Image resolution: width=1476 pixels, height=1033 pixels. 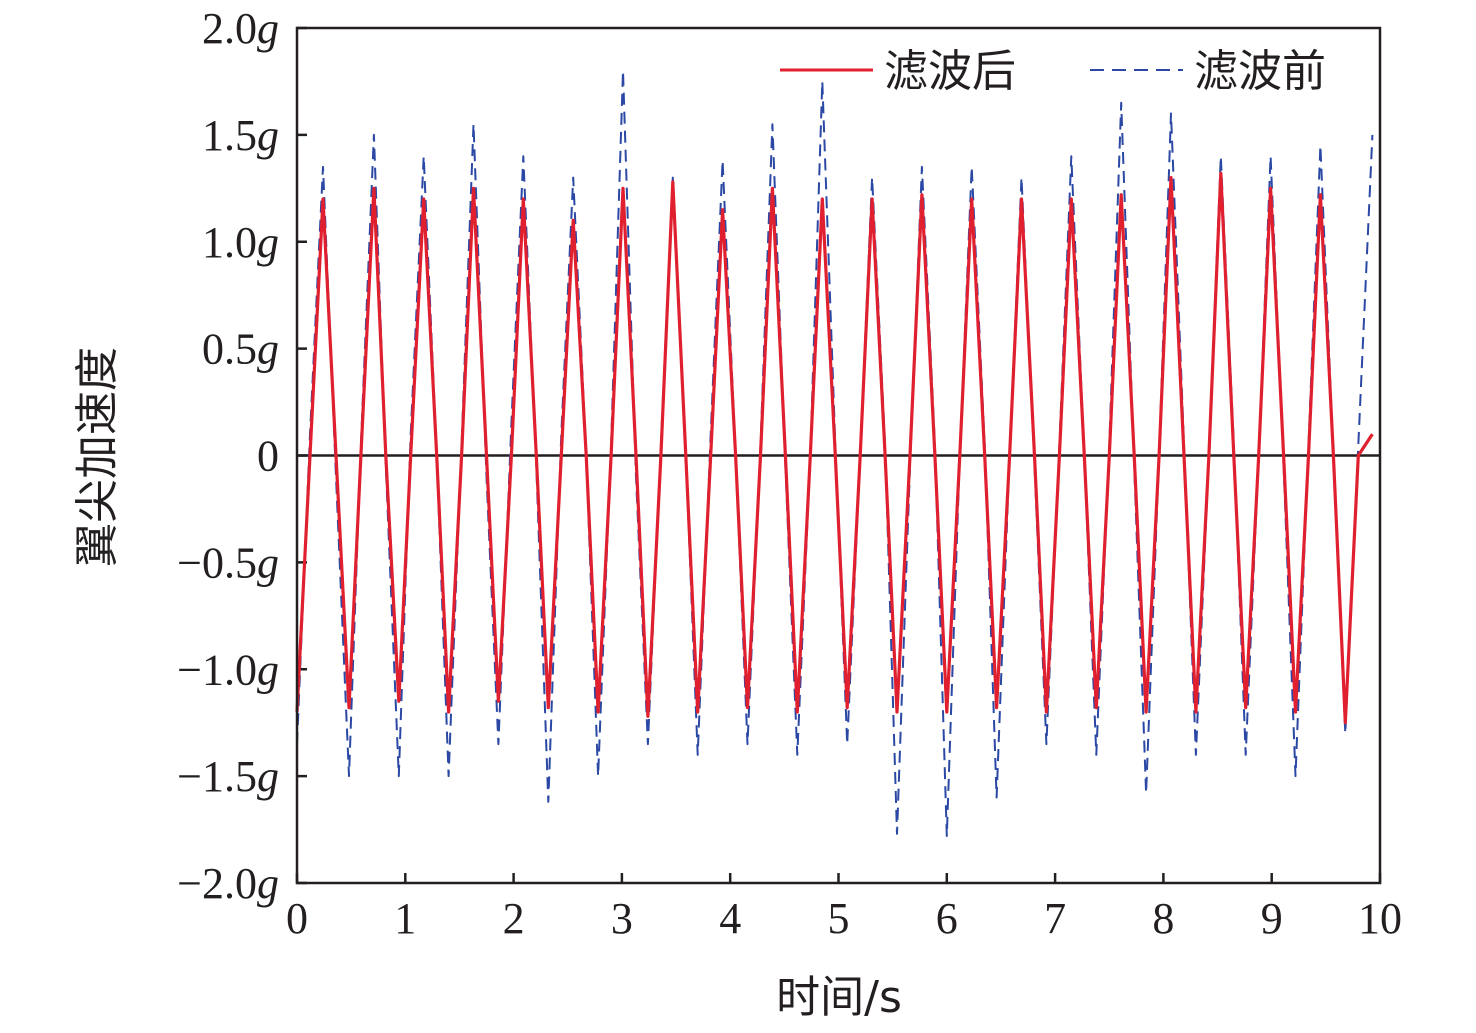 What do you see at coordinates (1380, 918) in the screenshot?
I see `x-tick-label: 10` at bounding box center [1380, 918].